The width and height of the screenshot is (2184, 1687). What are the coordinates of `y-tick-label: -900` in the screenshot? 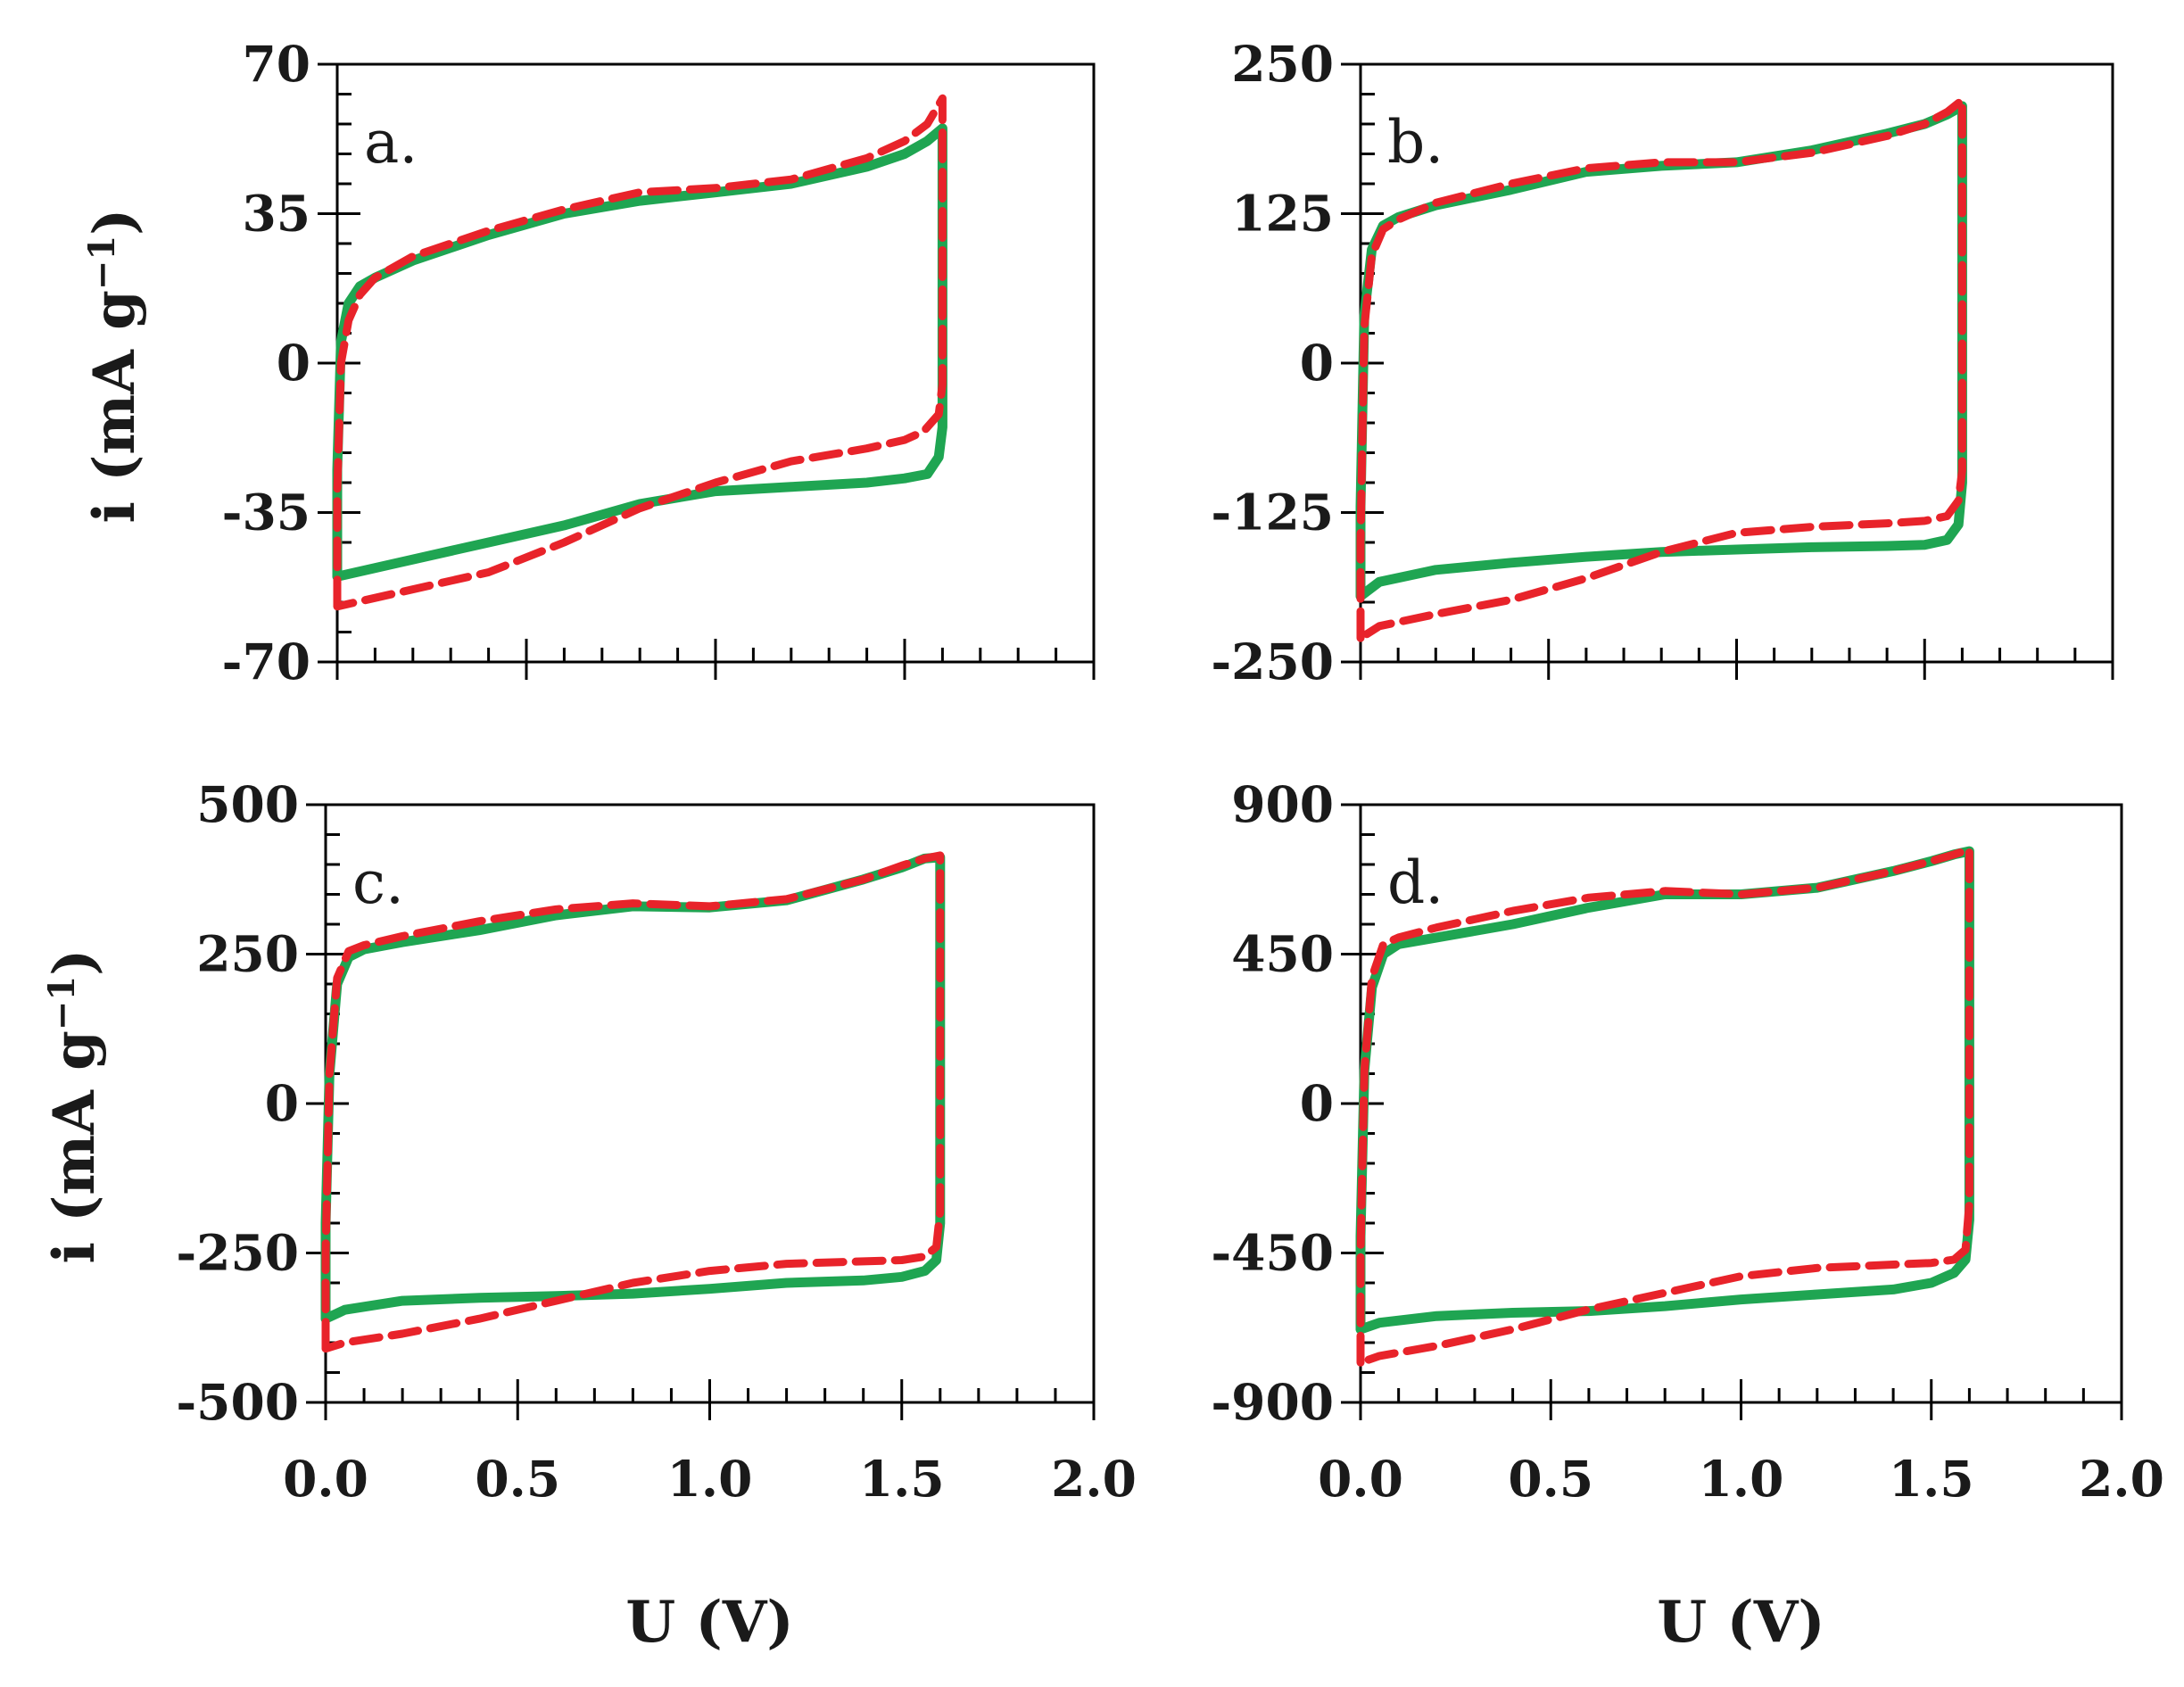 It's located at (1272, 1402).